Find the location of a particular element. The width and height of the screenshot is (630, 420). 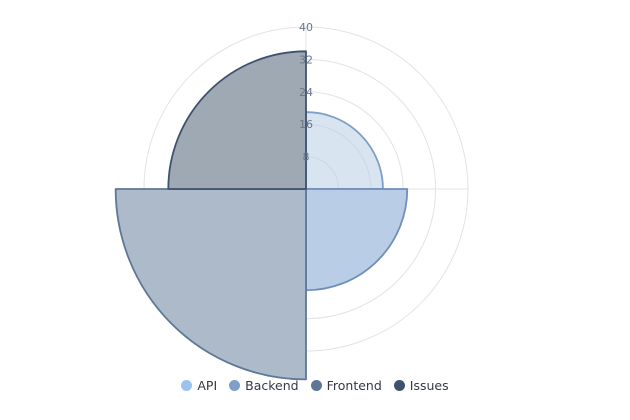

tick-label-40: 40 is located at coordinates (306, 27).